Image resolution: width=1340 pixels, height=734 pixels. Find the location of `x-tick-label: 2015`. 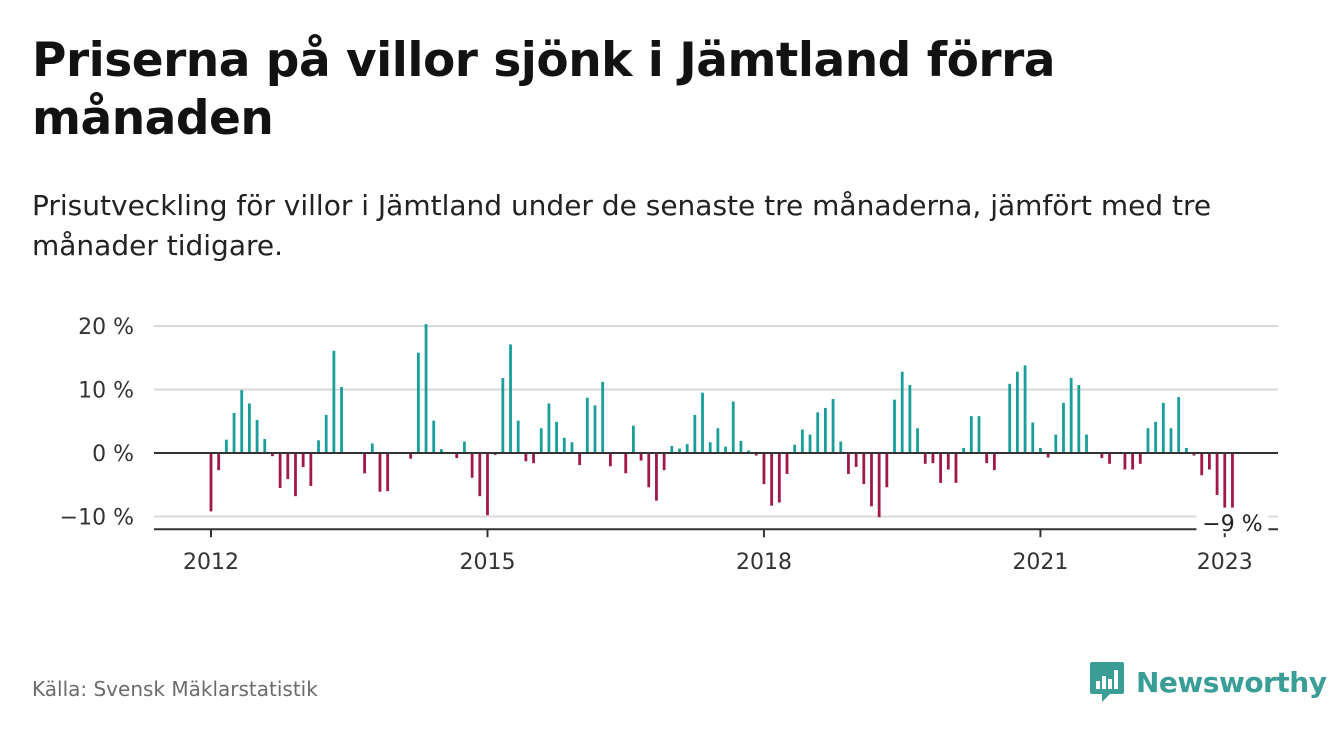

x-tick-label: 2015 is located at coordinates (487, 562).